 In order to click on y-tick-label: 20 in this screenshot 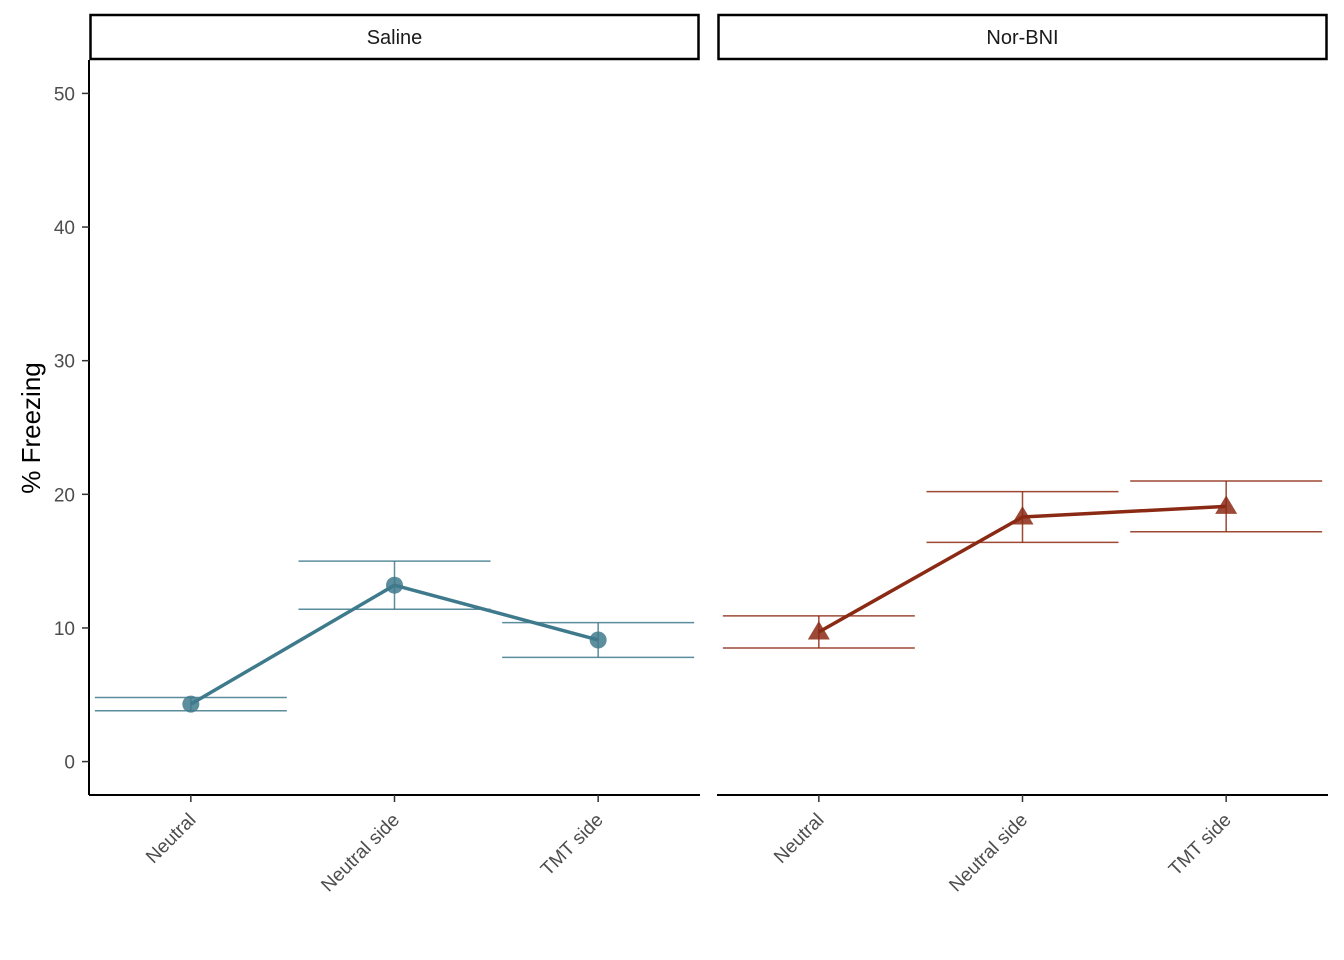, I will do `click(64, 495)`.